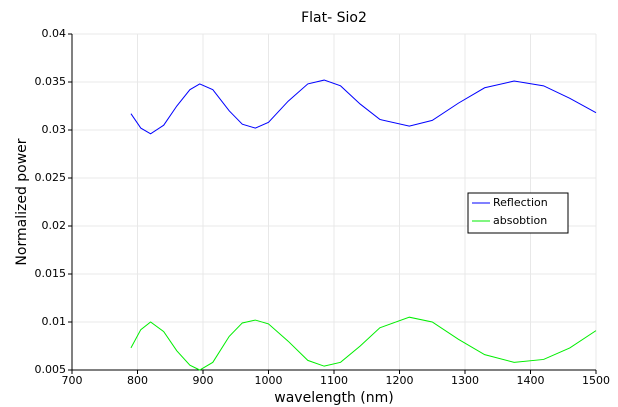 The width and height of the screenshot is (618, 407). What do you see at coordinates (137, 380) in the screenshot?
I see `x-tick-label: 800` at bounding box center [137, 380].